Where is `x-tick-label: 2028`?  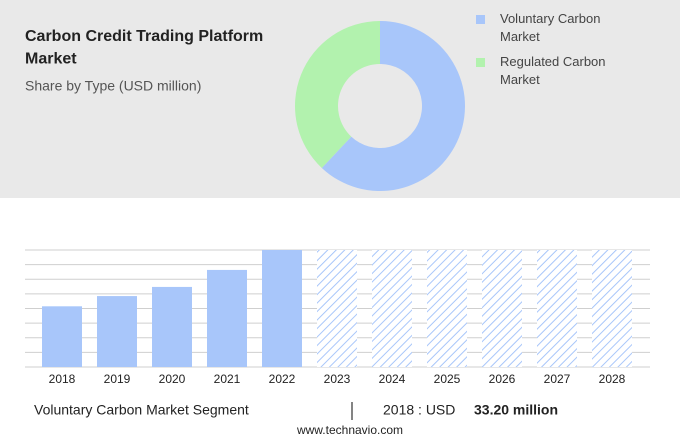
x-tick-label: 2028 is located at coordinates (612, 379).